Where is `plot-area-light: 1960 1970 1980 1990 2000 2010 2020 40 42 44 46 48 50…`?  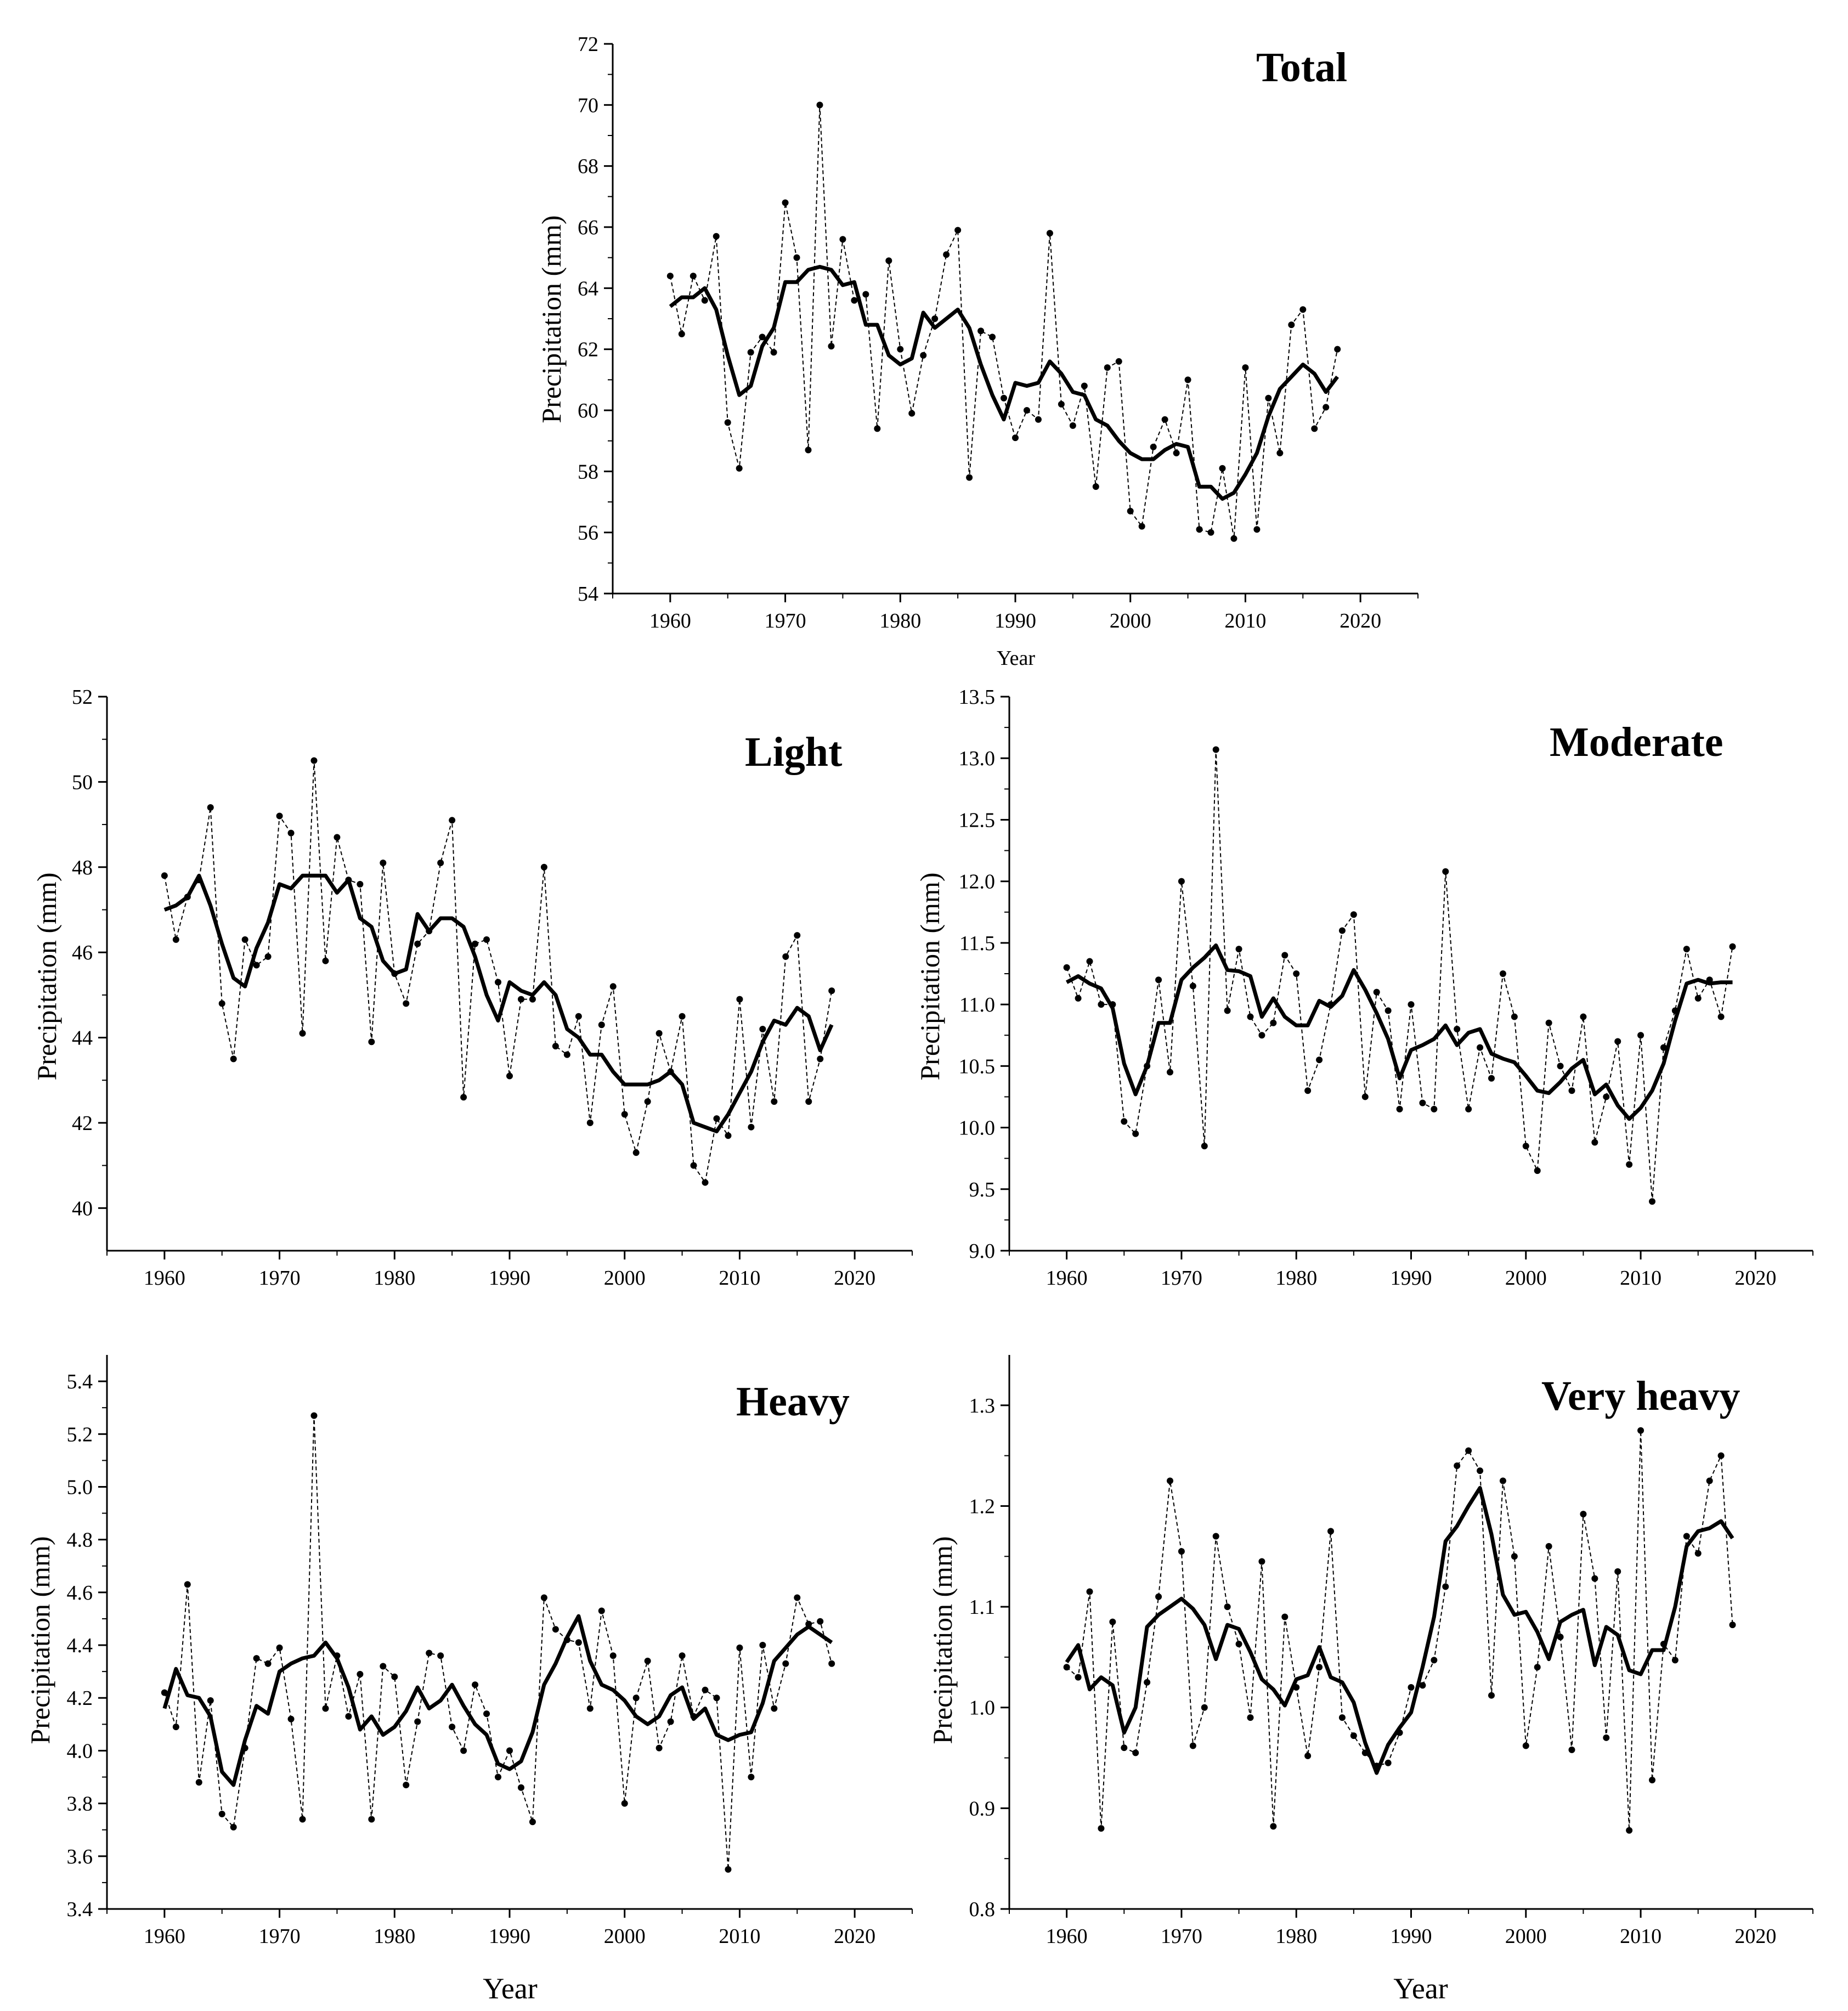 plot-area-light: 1960 1970 1980 1990 2000 2010 2020 40 42 44 46 48 50… is located at coordinates (492, 988).